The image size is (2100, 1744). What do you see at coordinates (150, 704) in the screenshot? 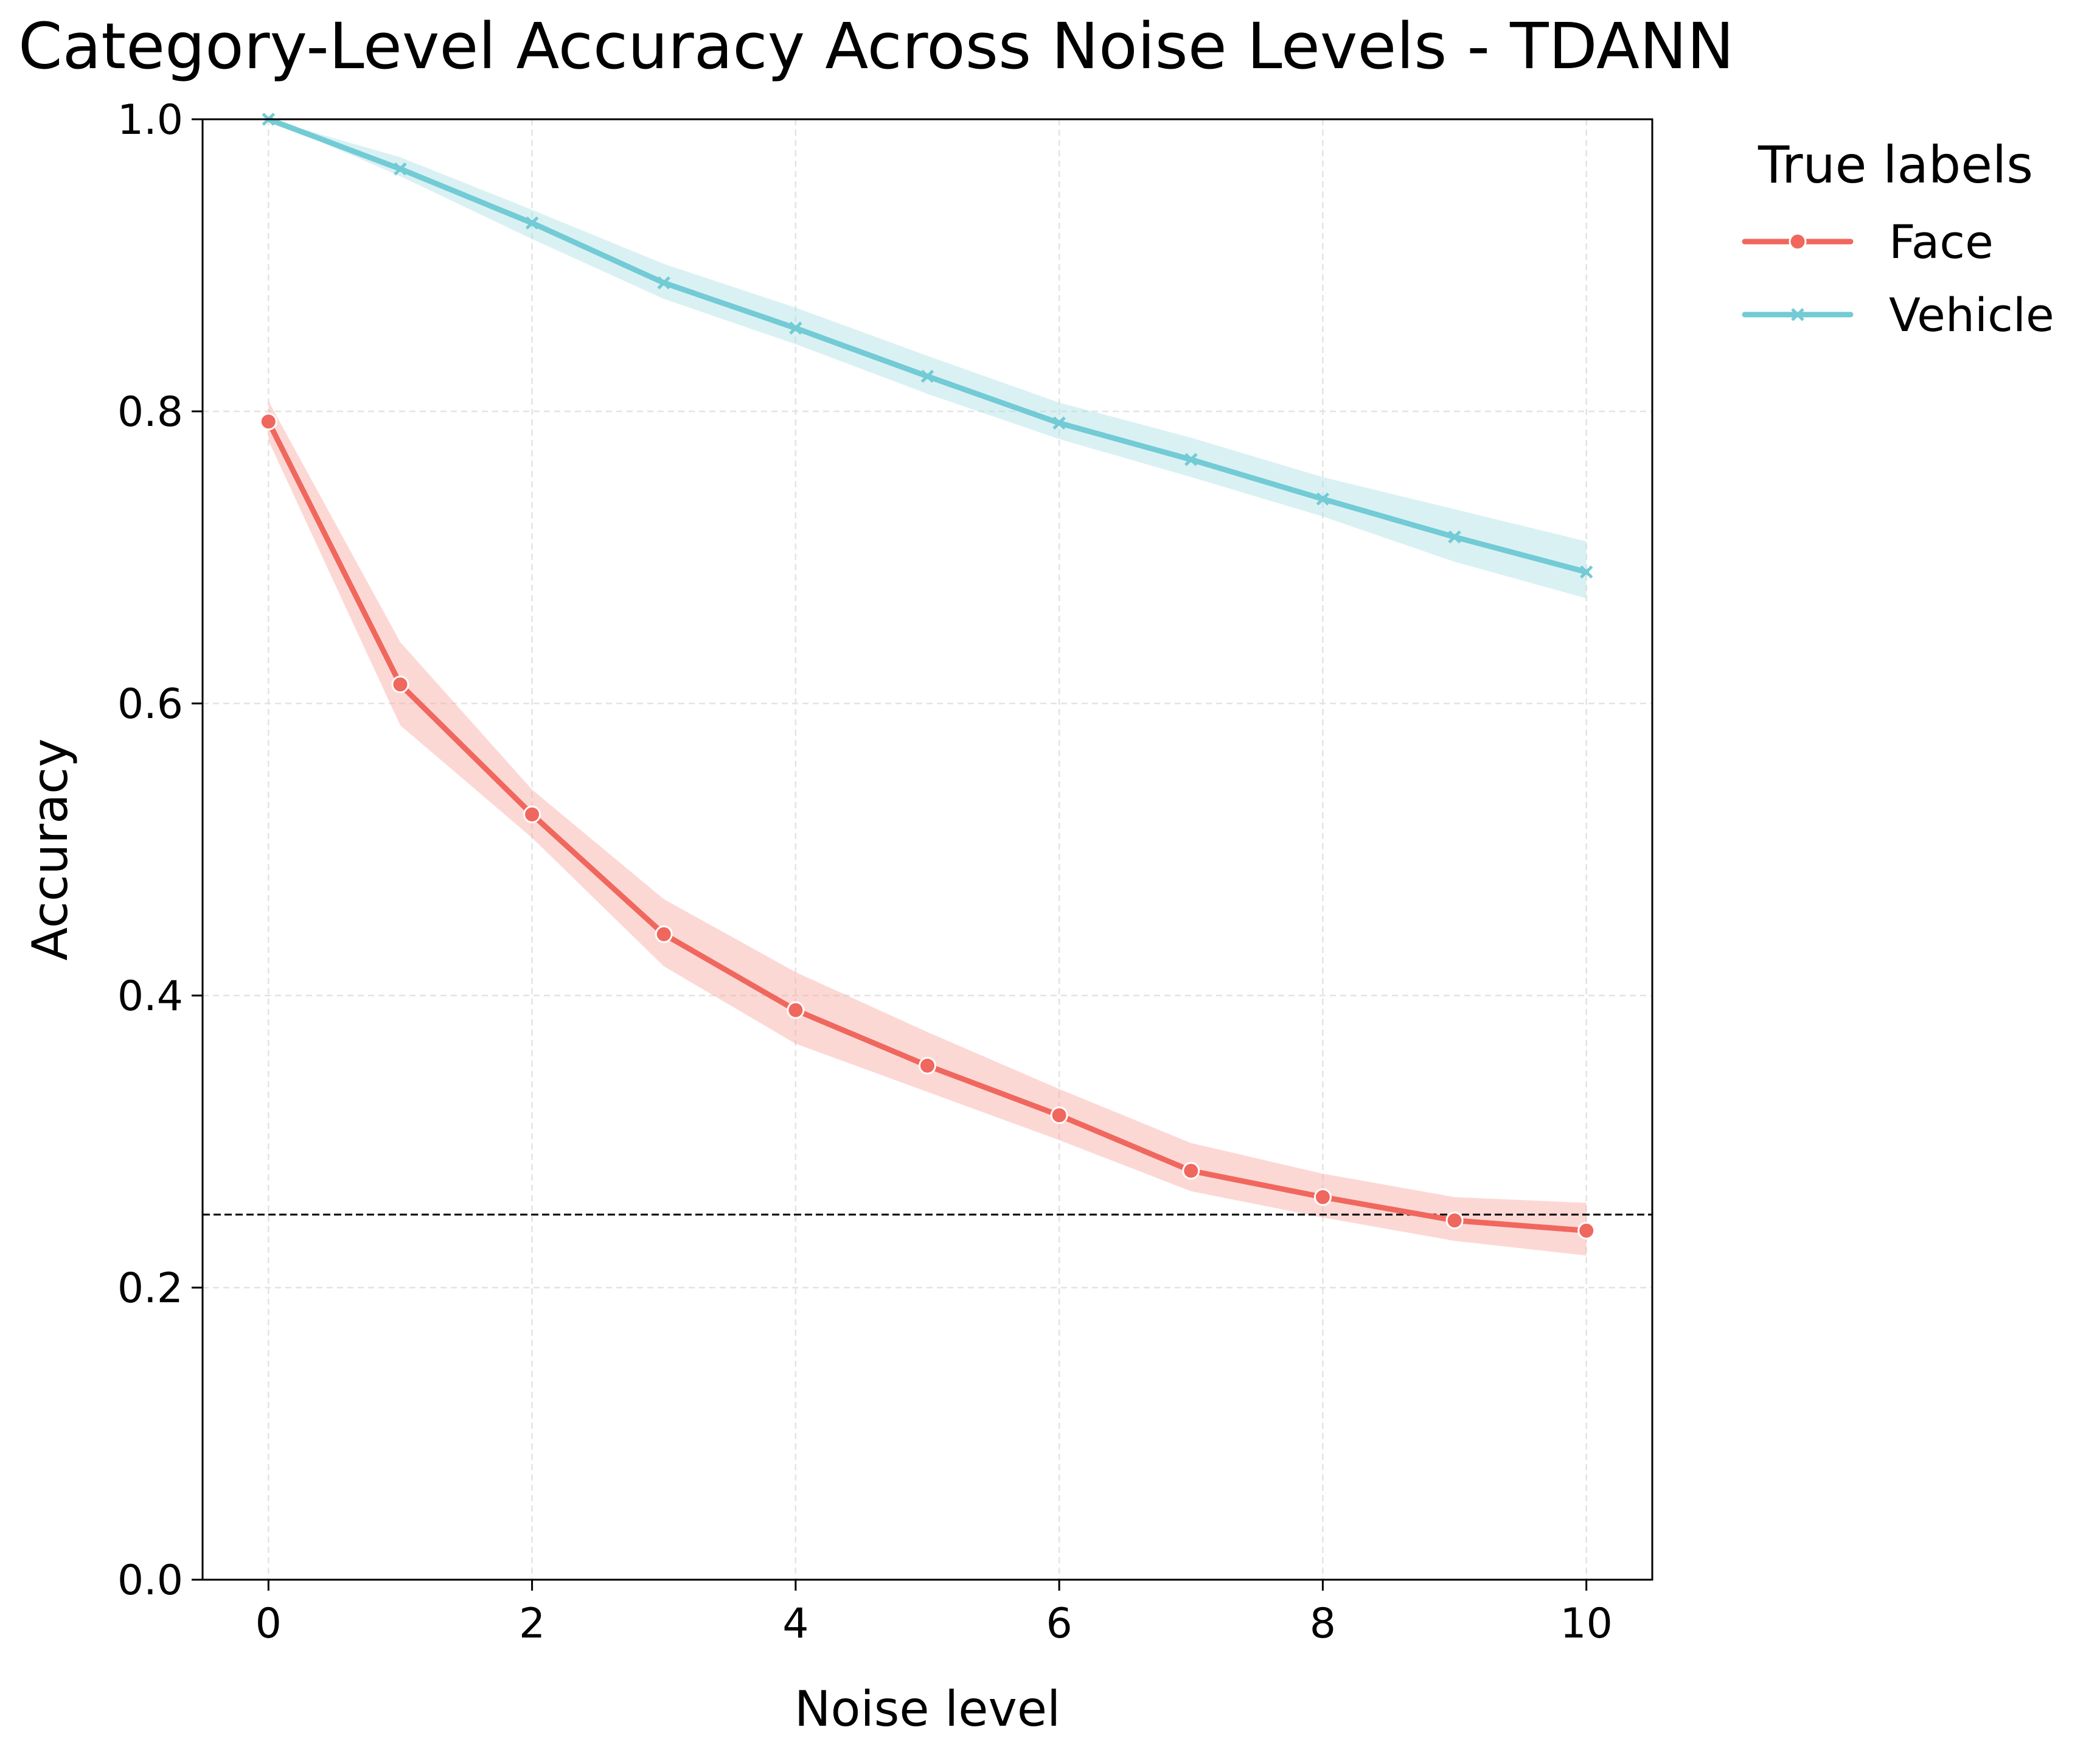
I see `y-tick-label: 0.6` at bounding box center [150, 704].